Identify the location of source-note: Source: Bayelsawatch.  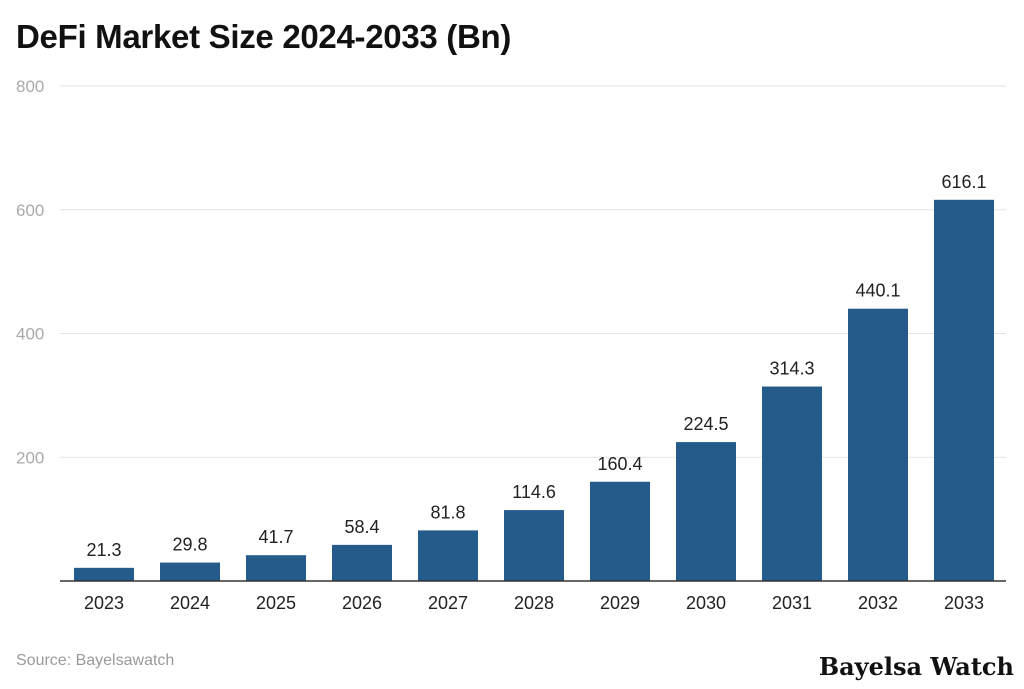
(95, 660).